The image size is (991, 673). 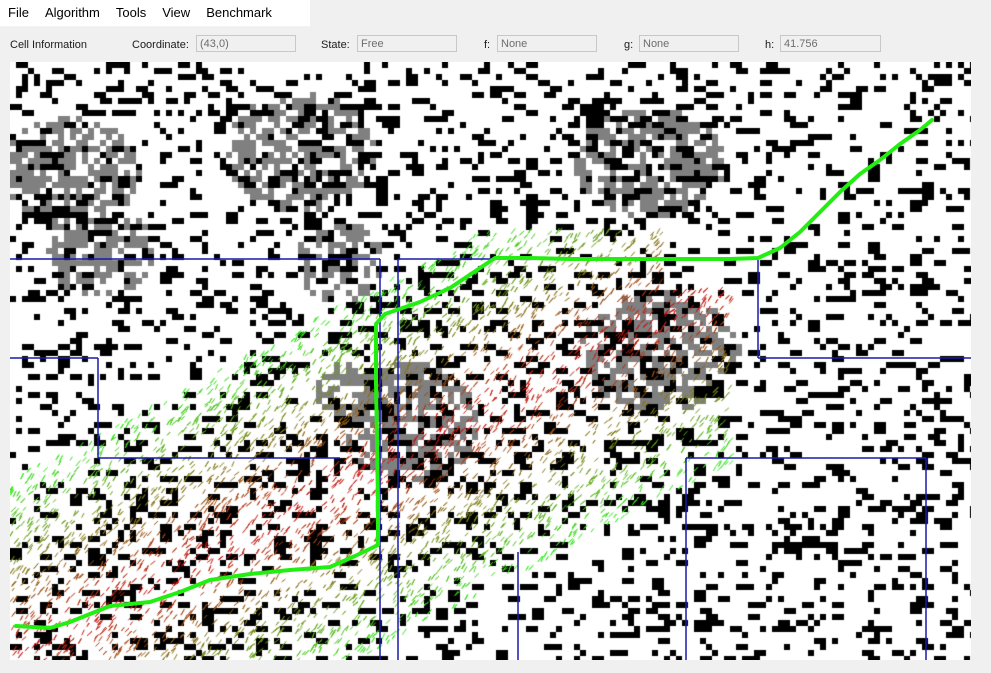 I want to click on state-field: Free, so click(x=407, y=43).